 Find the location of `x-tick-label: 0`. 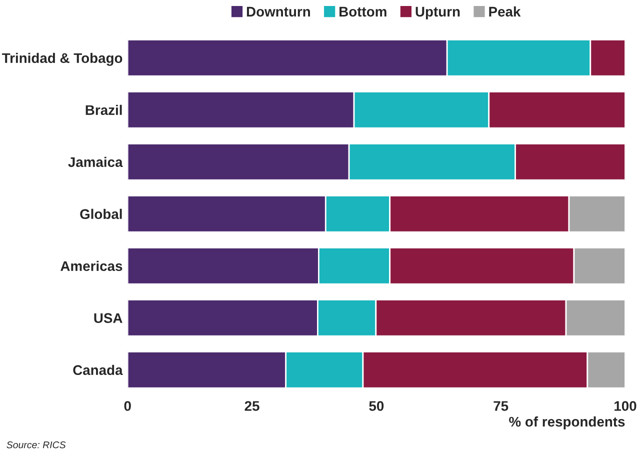

x-tick-label: 0 is located at coordinates (127, 406).